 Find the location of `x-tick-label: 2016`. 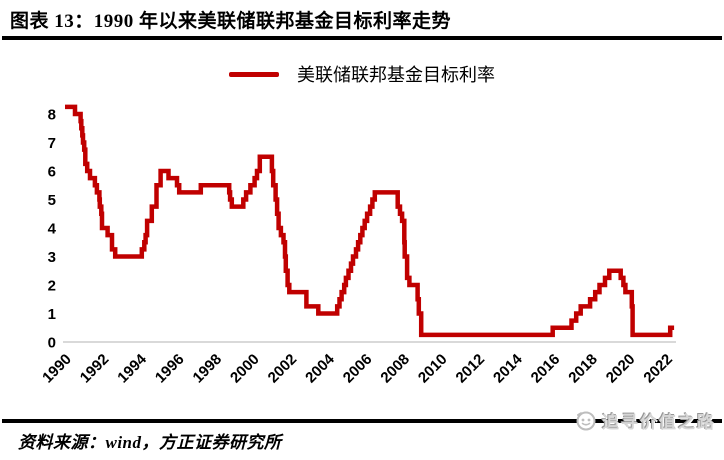

x-tick-label: 2016 is located at coordinates (546, 369).